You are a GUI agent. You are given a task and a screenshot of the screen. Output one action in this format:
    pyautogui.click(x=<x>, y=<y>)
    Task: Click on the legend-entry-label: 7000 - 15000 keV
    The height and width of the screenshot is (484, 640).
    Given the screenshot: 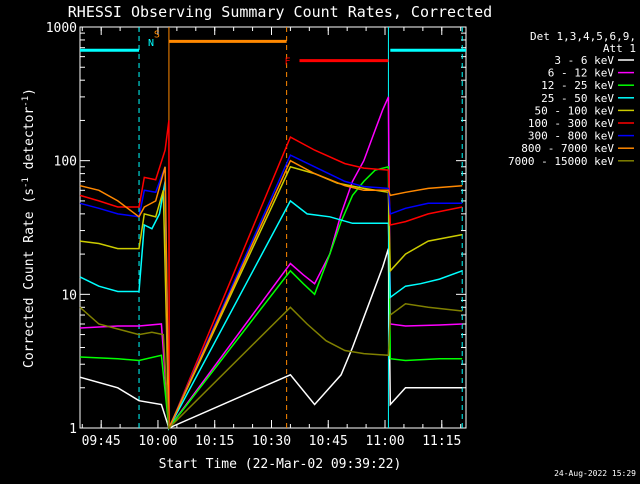 What is the action you would take?
    pyautogui.click(x=561, y=161)
    